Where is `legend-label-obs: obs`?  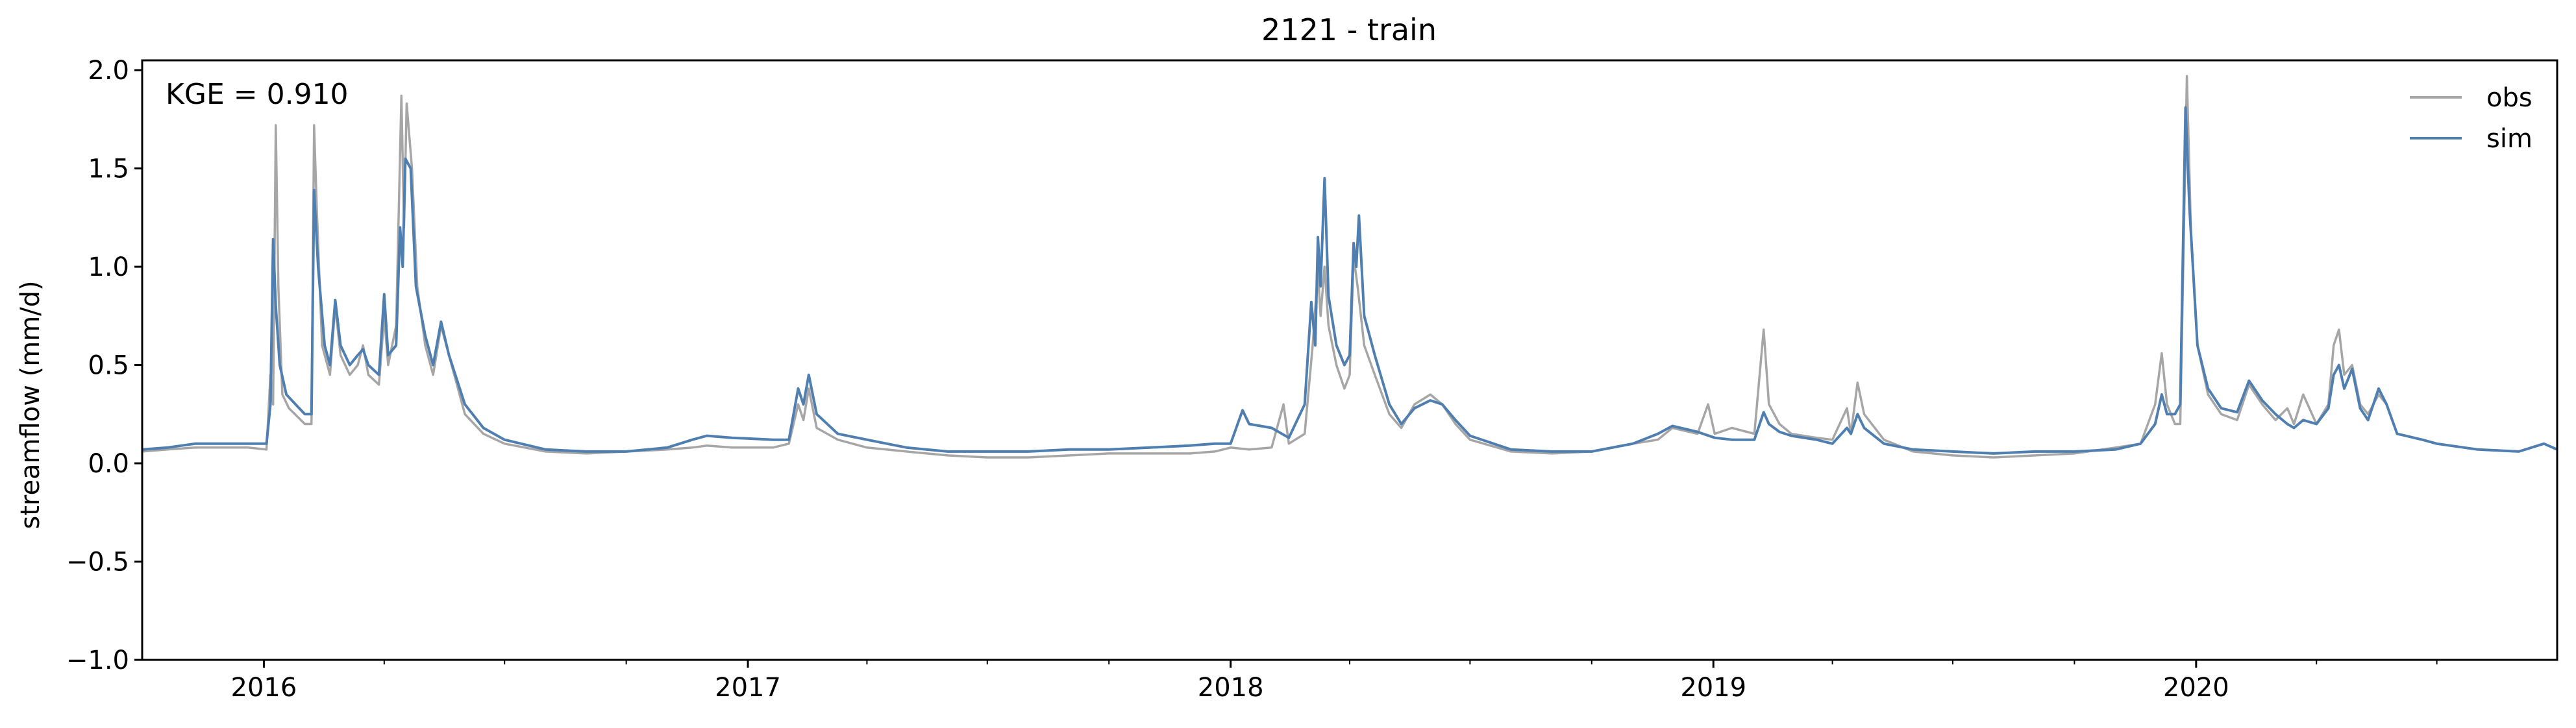
legend-label-obs: obs is located at coordinates (2509, 98).